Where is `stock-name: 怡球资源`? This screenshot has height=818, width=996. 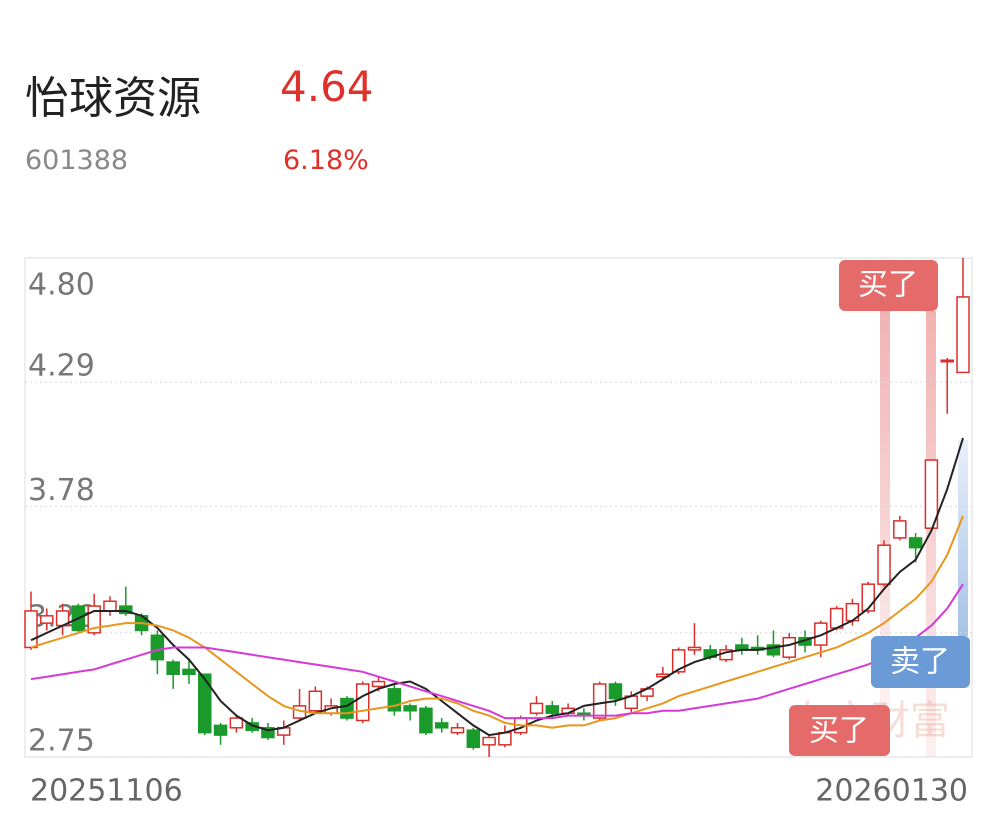 stock-name: 怡球资源 is located at coordinates (113, 98).